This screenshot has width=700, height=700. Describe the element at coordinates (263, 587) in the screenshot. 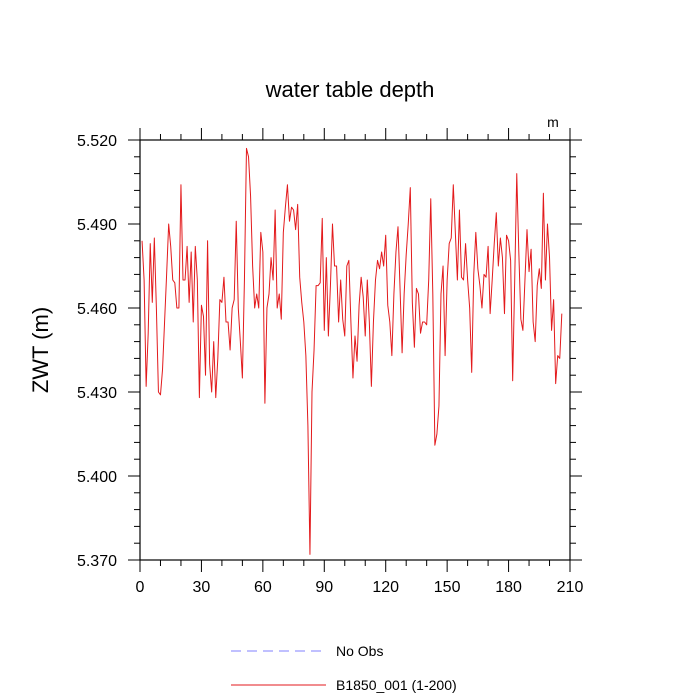

I see `x-tick-label: 60` at that location.